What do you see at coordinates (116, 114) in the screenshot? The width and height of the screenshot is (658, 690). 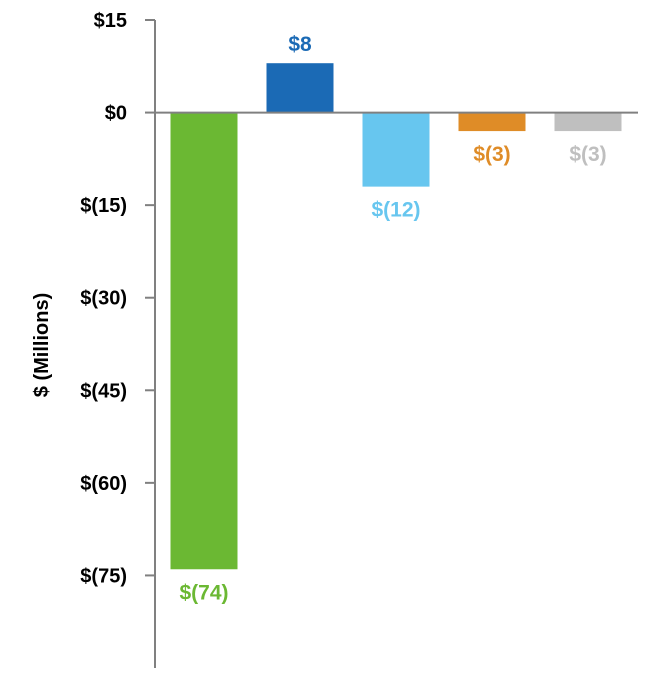 I see `y-tick-label: $0` at bounding box center [116, 114].